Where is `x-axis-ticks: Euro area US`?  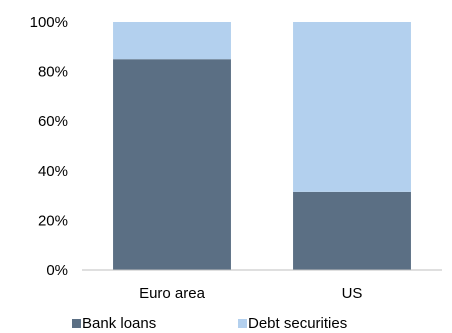 x-axis-ticks: Euro area US is located at coordinates (250, 293).